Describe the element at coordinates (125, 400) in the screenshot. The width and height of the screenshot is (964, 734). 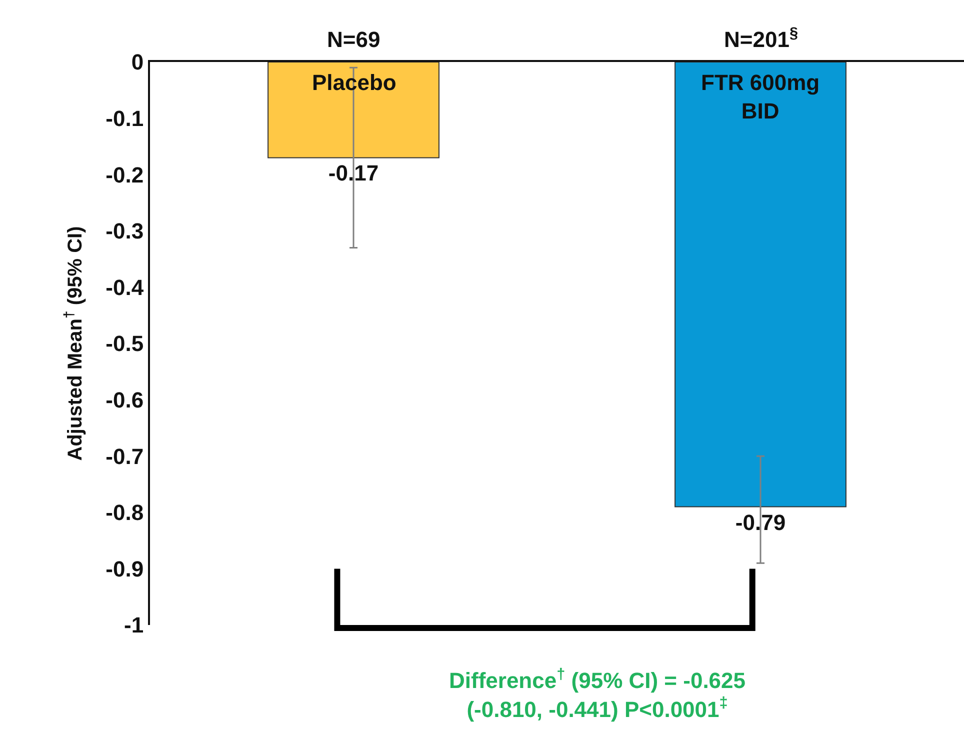
I see `y-tick-label: -0.6` at that location.